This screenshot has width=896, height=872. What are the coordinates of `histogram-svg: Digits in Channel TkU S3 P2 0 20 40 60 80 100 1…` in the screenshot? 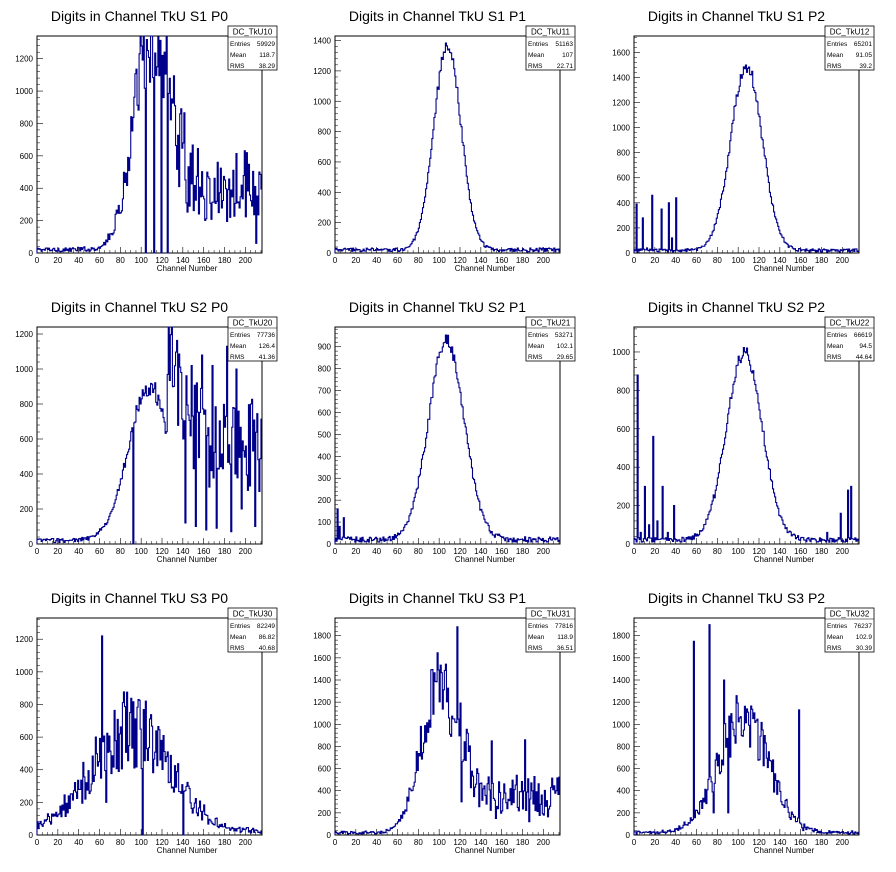 It's located at (743, 722).